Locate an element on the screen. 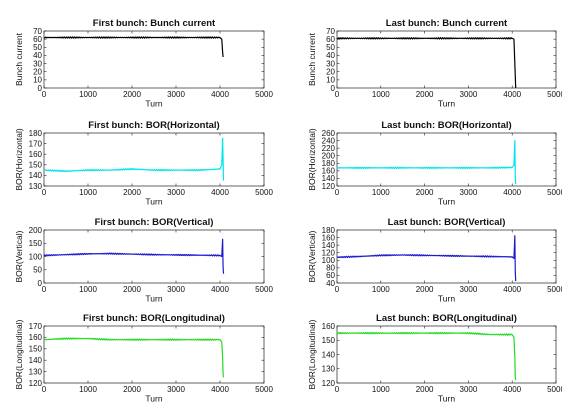  y-axis-label: BOR(Horizontal) is located at coordinates (312, 159).